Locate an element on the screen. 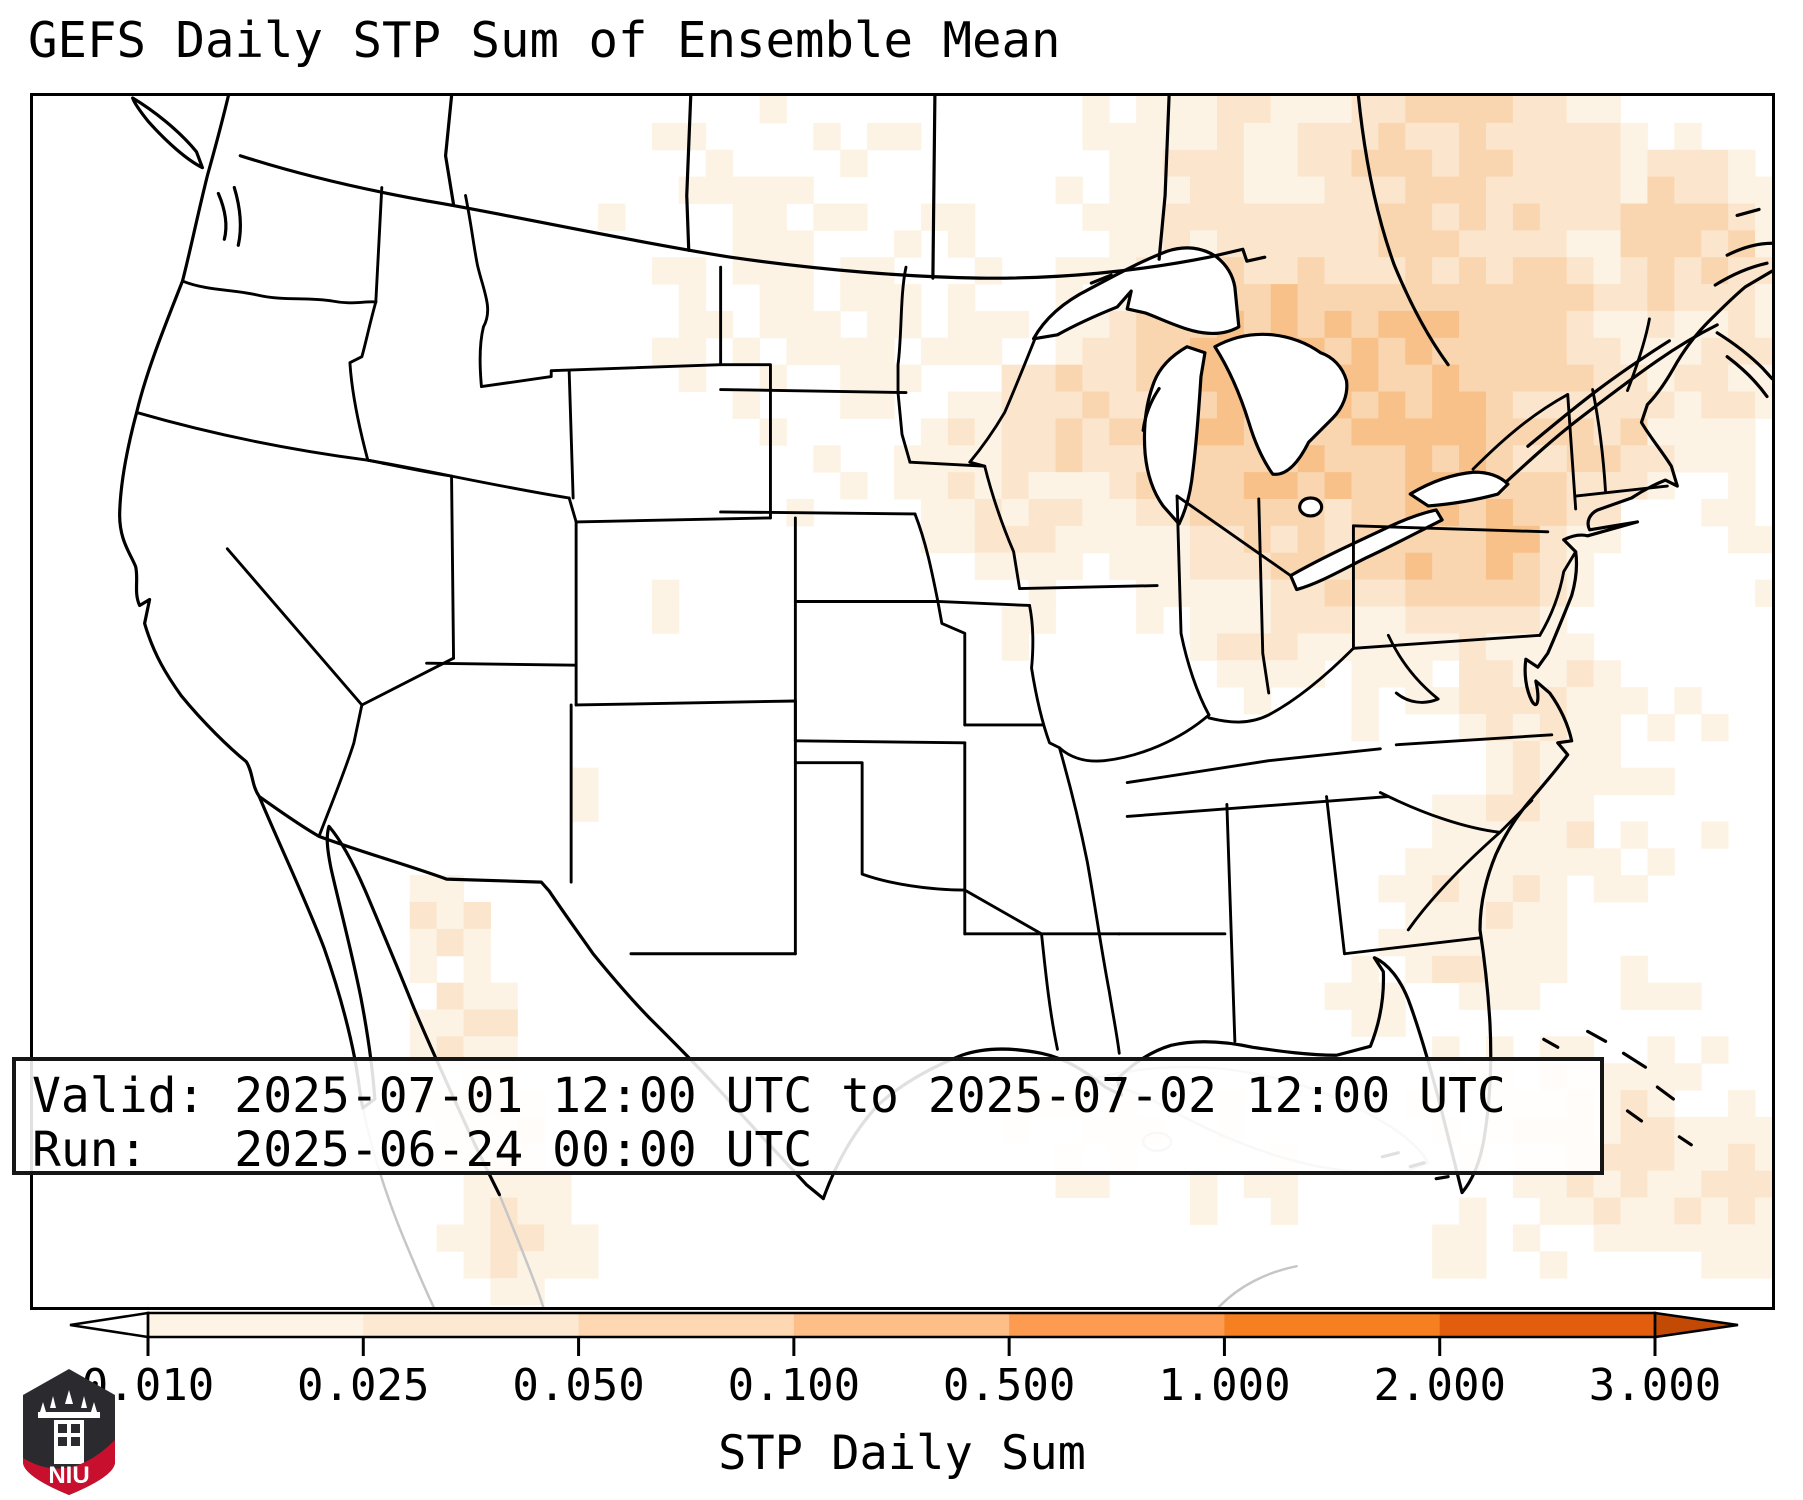 This screenshot has height=1500, width=1803. colorbar is located at coordinates (904, 1333).